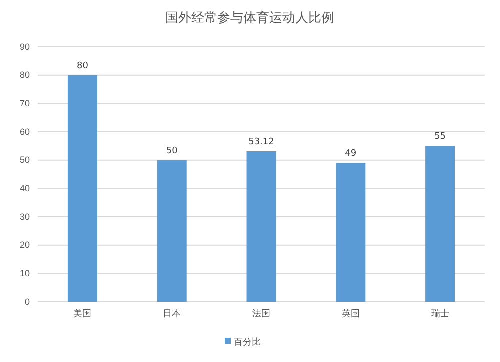 This screenshot has width=500, height=362. What do you see at coordinates (25, 131) in the screenshot?
I see `y-tick-label: 60` at bounding box center [25, 131].